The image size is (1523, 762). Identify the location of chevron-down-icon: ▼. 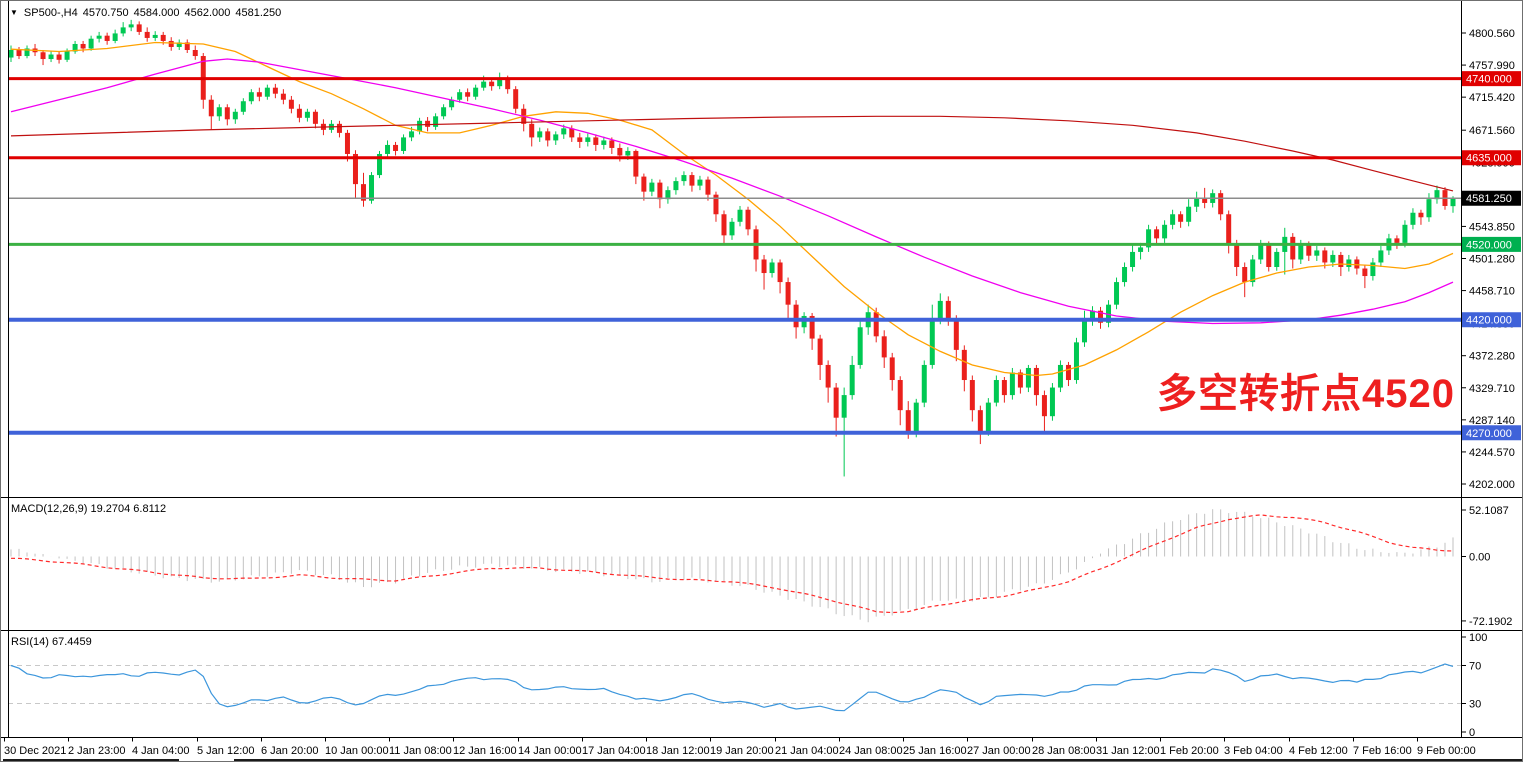
(14, 12).